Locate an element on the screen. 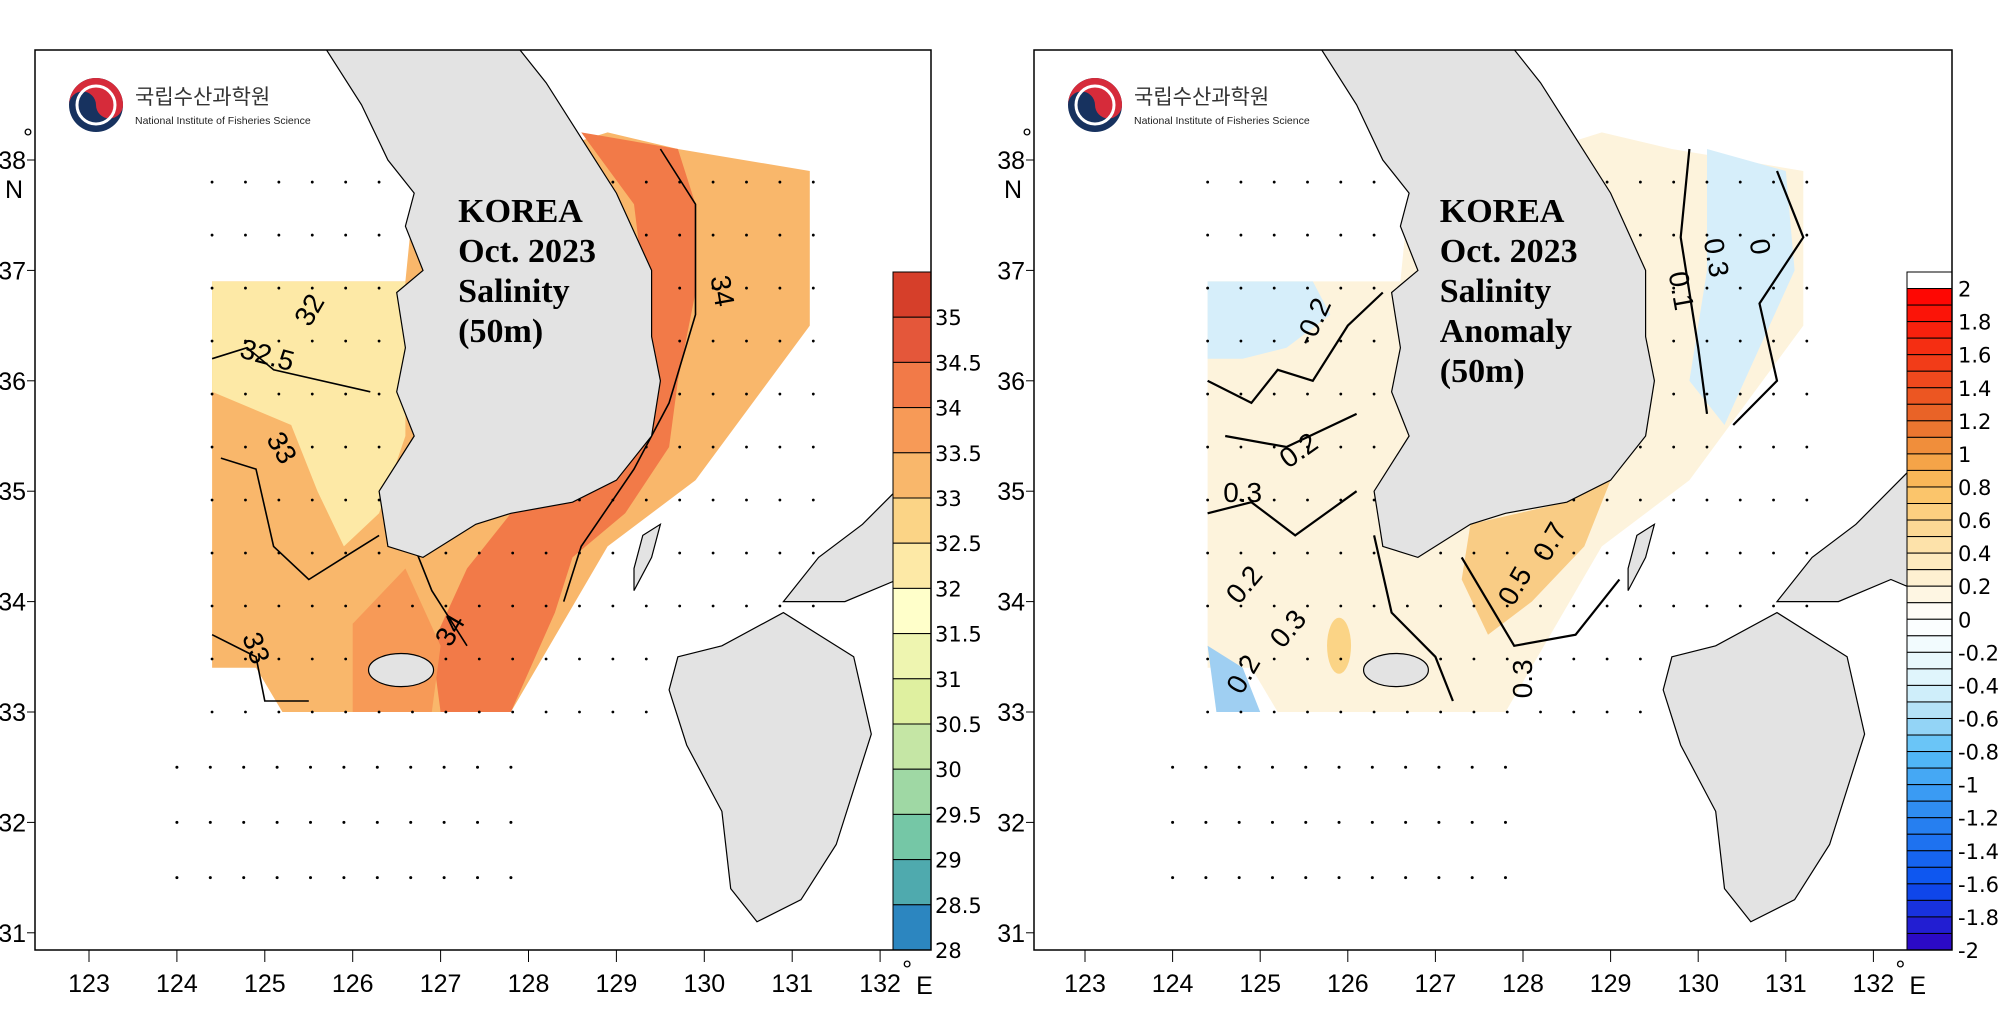 This screenshot has width=2000, height=1020. logo-english-name: National Institute of Fisheries Science is located at coordinates (223, 121).